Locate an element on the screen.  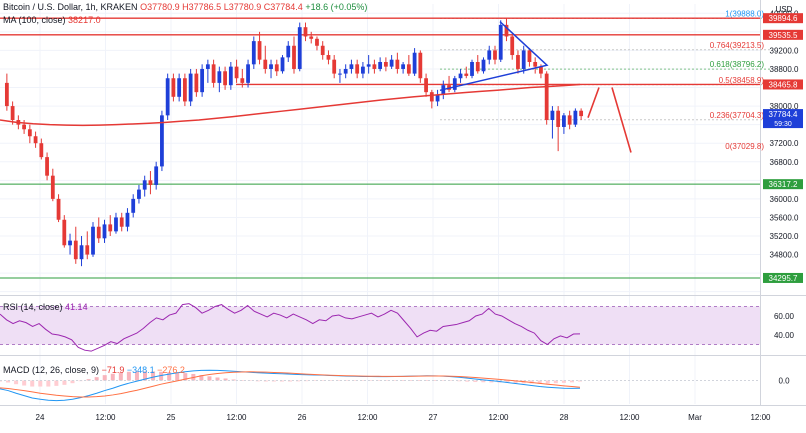
time-tick-6: 27 is located at coordinates (433, 417).